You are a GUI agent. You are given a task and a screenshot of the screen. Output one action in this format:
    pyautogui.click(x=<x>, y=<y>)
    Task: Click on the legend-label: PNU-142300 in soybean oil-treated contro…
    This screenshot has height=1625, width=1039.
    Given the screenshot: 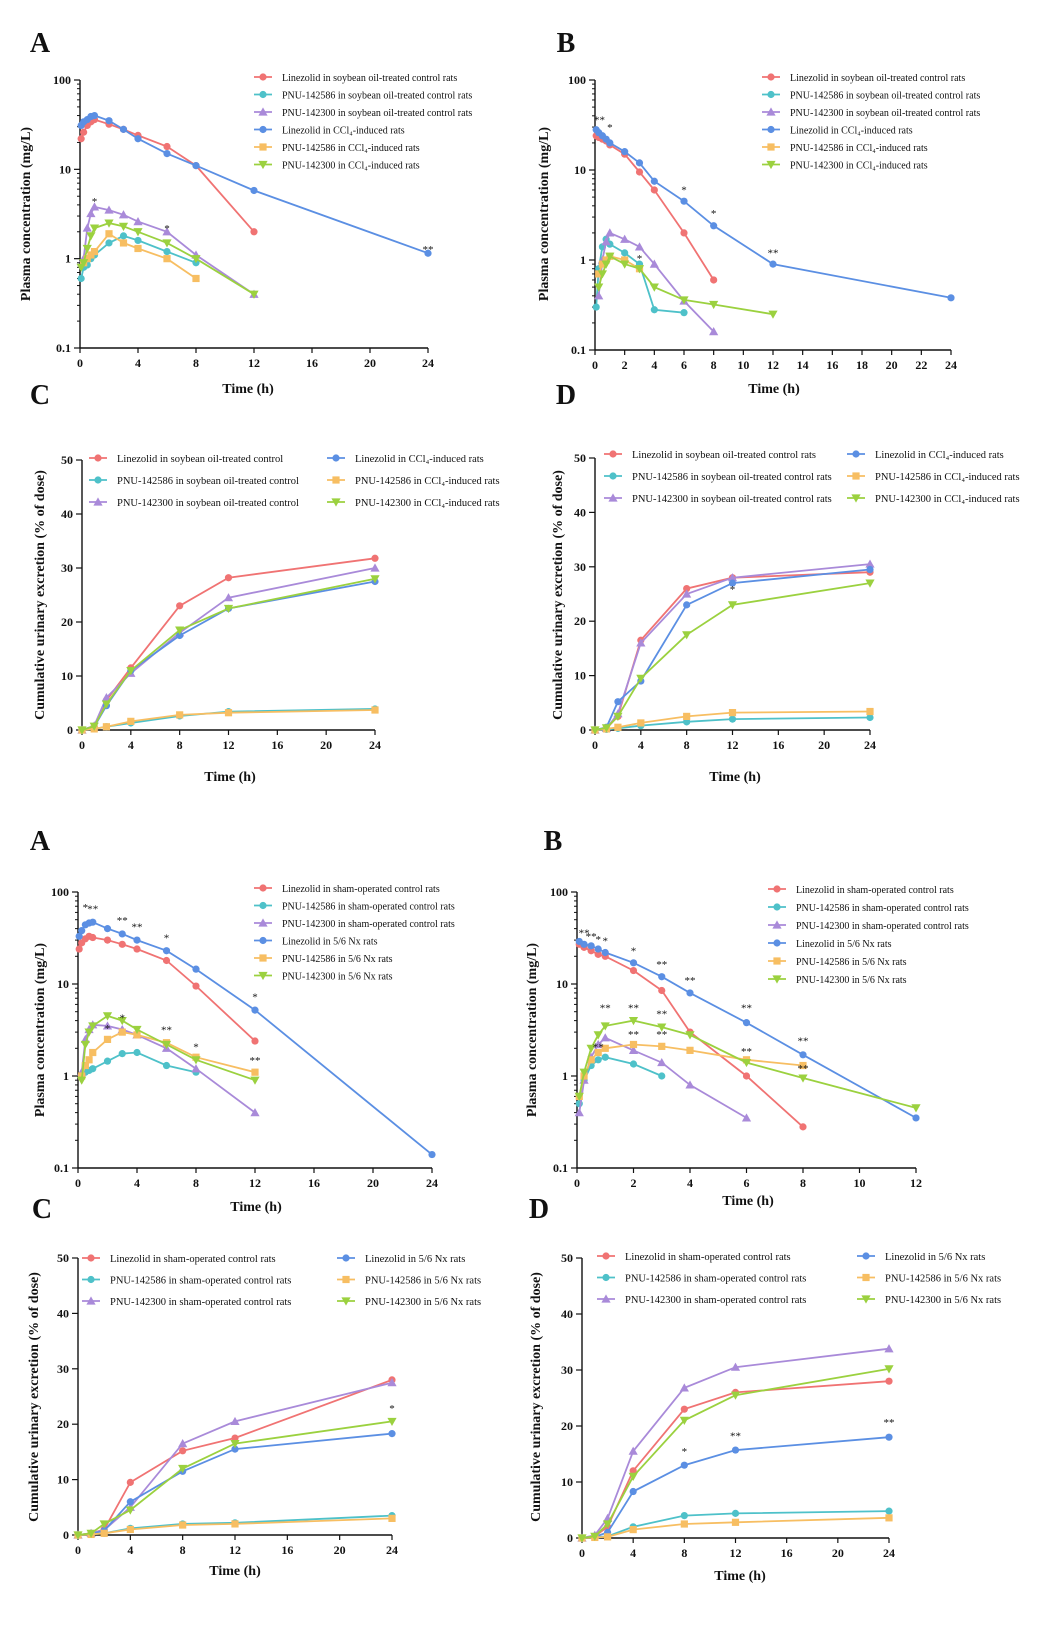 What is the action you would take?
    pyautogui.click(x=885, y=113)
    